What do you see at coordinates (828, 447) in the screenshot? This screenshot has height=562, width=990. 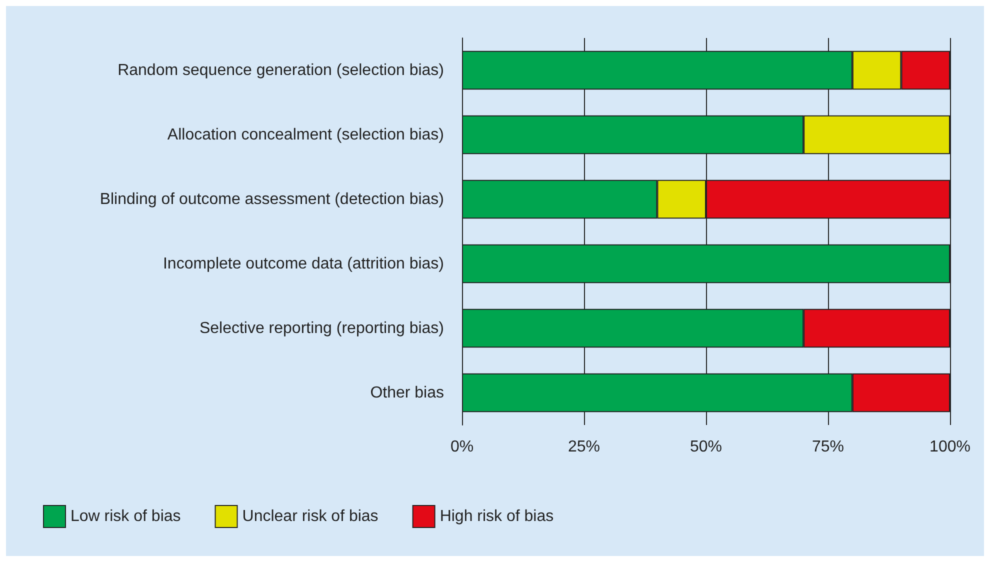 I see `x-tick-label: 75%` at bounding box center [828, 447].